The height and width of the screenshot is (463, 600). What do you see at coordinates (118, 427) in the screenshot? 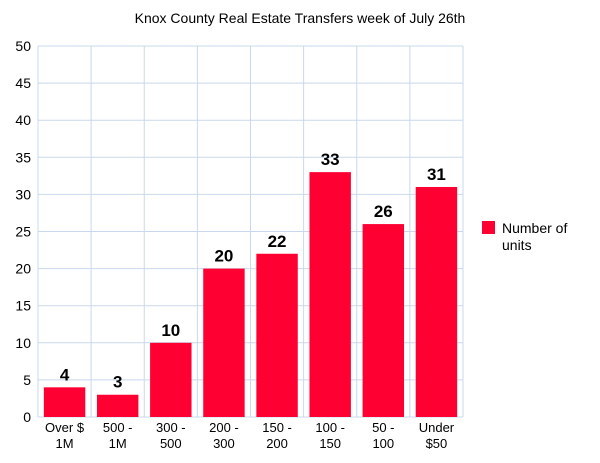
I see `x-tick-label: 500 -` at bounding box center [118, 427].